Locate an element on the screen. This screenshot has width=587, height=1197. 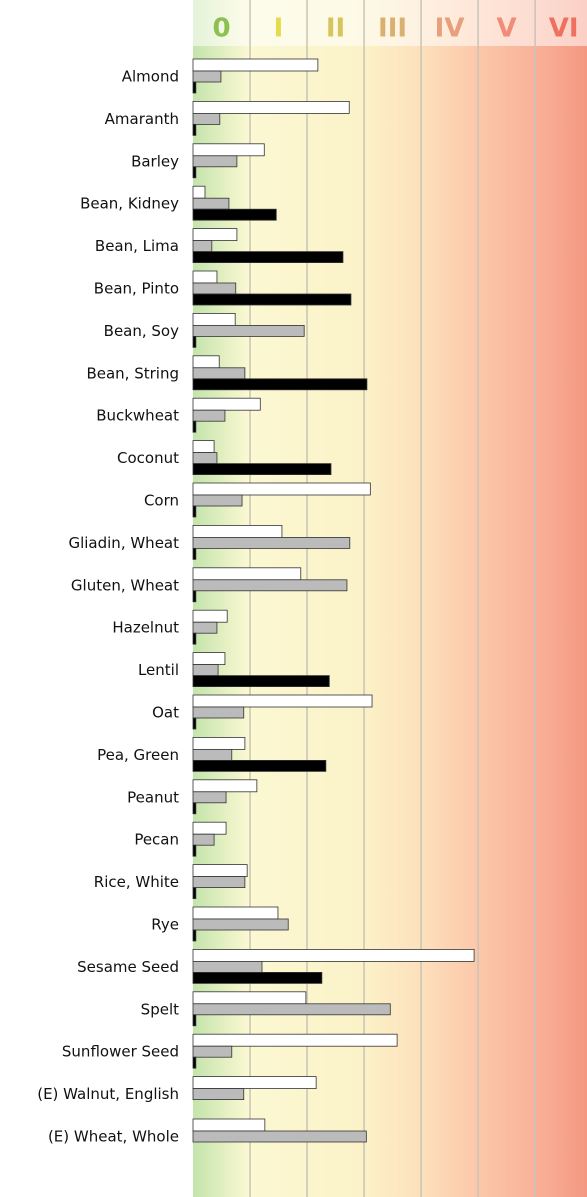
category-label: Rice, White is located at coordinates (136, 882).